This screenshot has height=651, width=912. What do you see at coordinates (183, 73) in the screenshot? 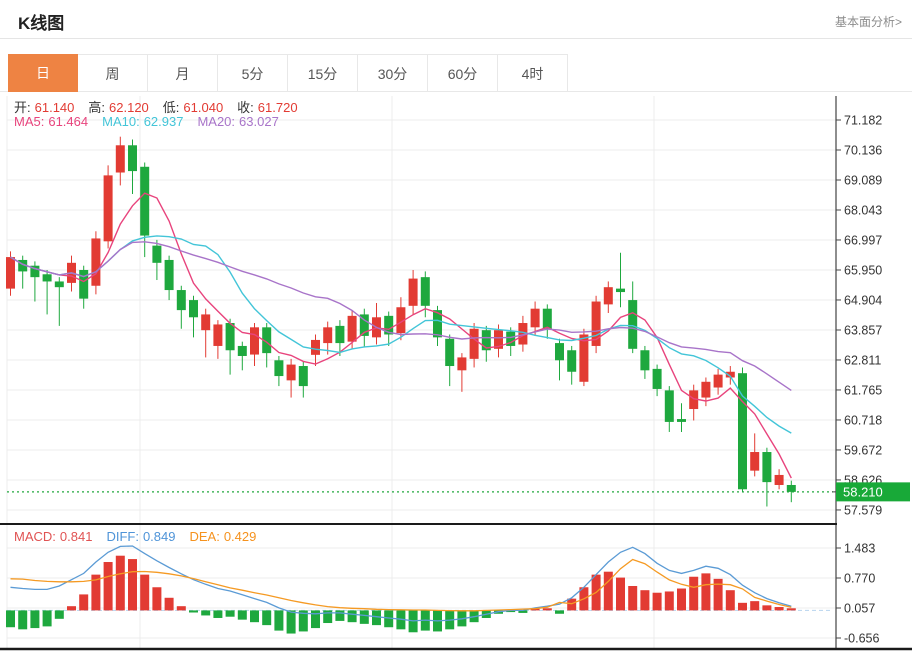
I see `tab-月: 月` at bounding box center [183, 73].